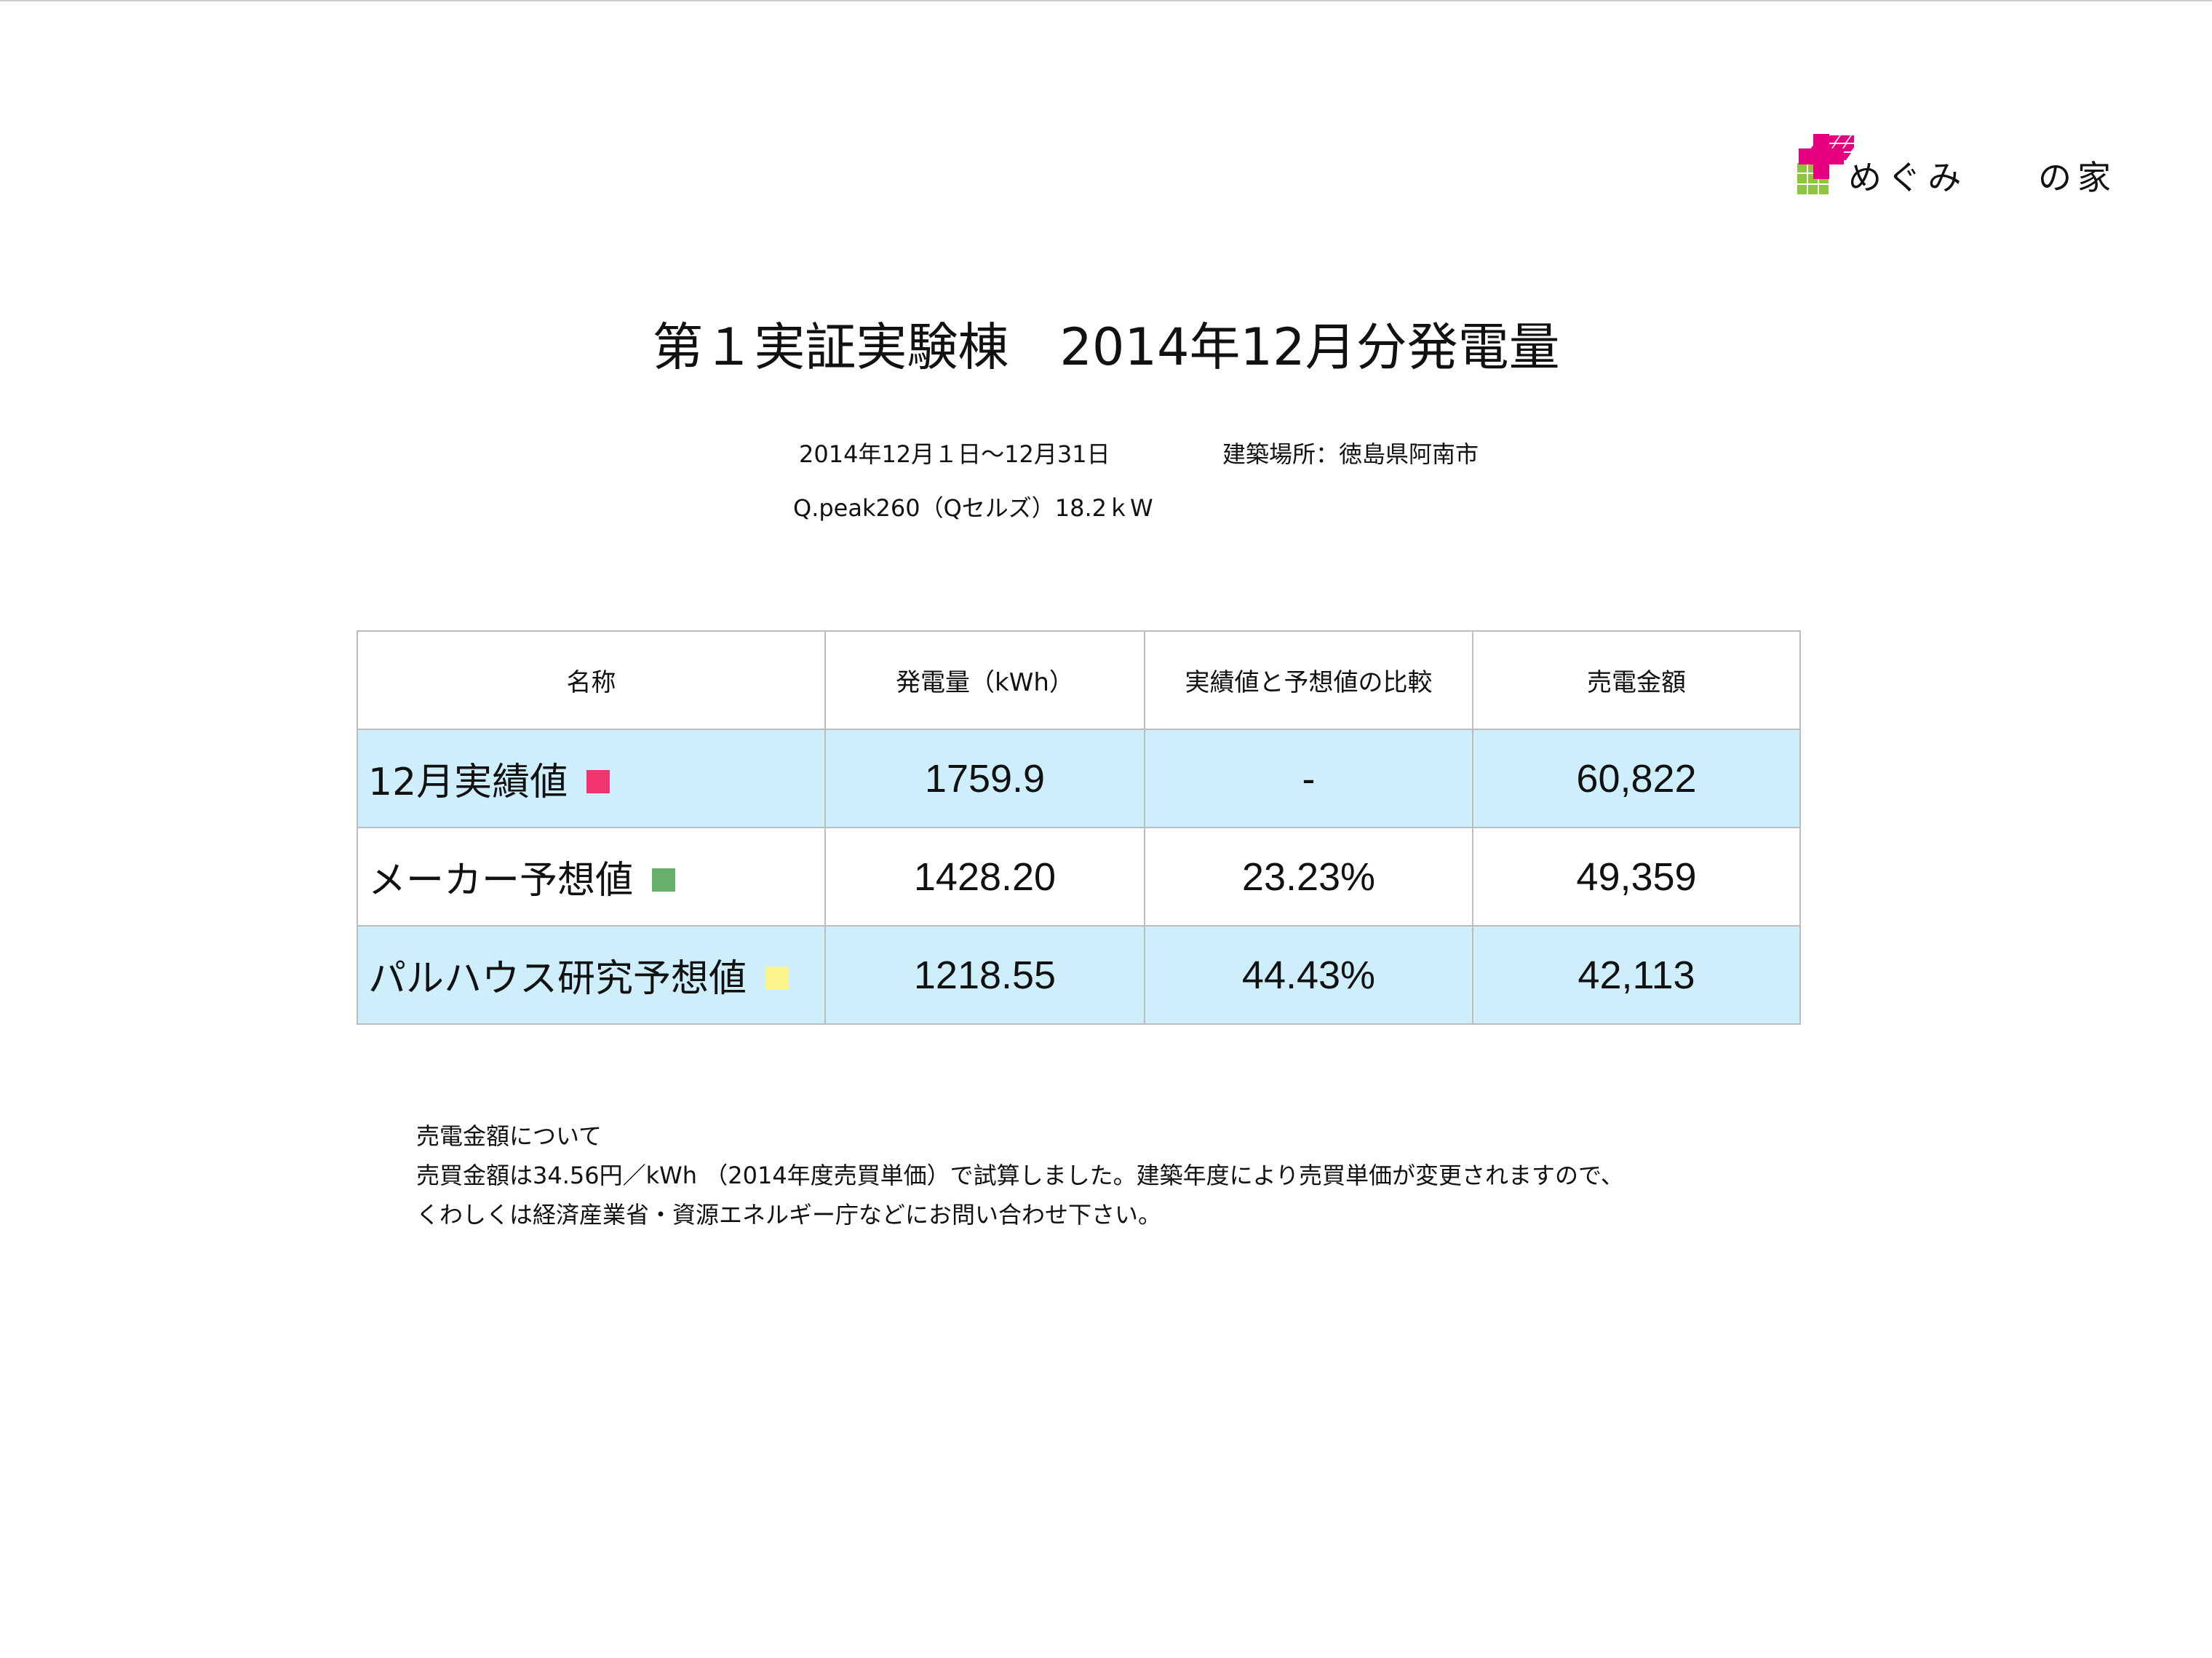  I want to click on generation-cell: 1218.55, so click(984, 975).